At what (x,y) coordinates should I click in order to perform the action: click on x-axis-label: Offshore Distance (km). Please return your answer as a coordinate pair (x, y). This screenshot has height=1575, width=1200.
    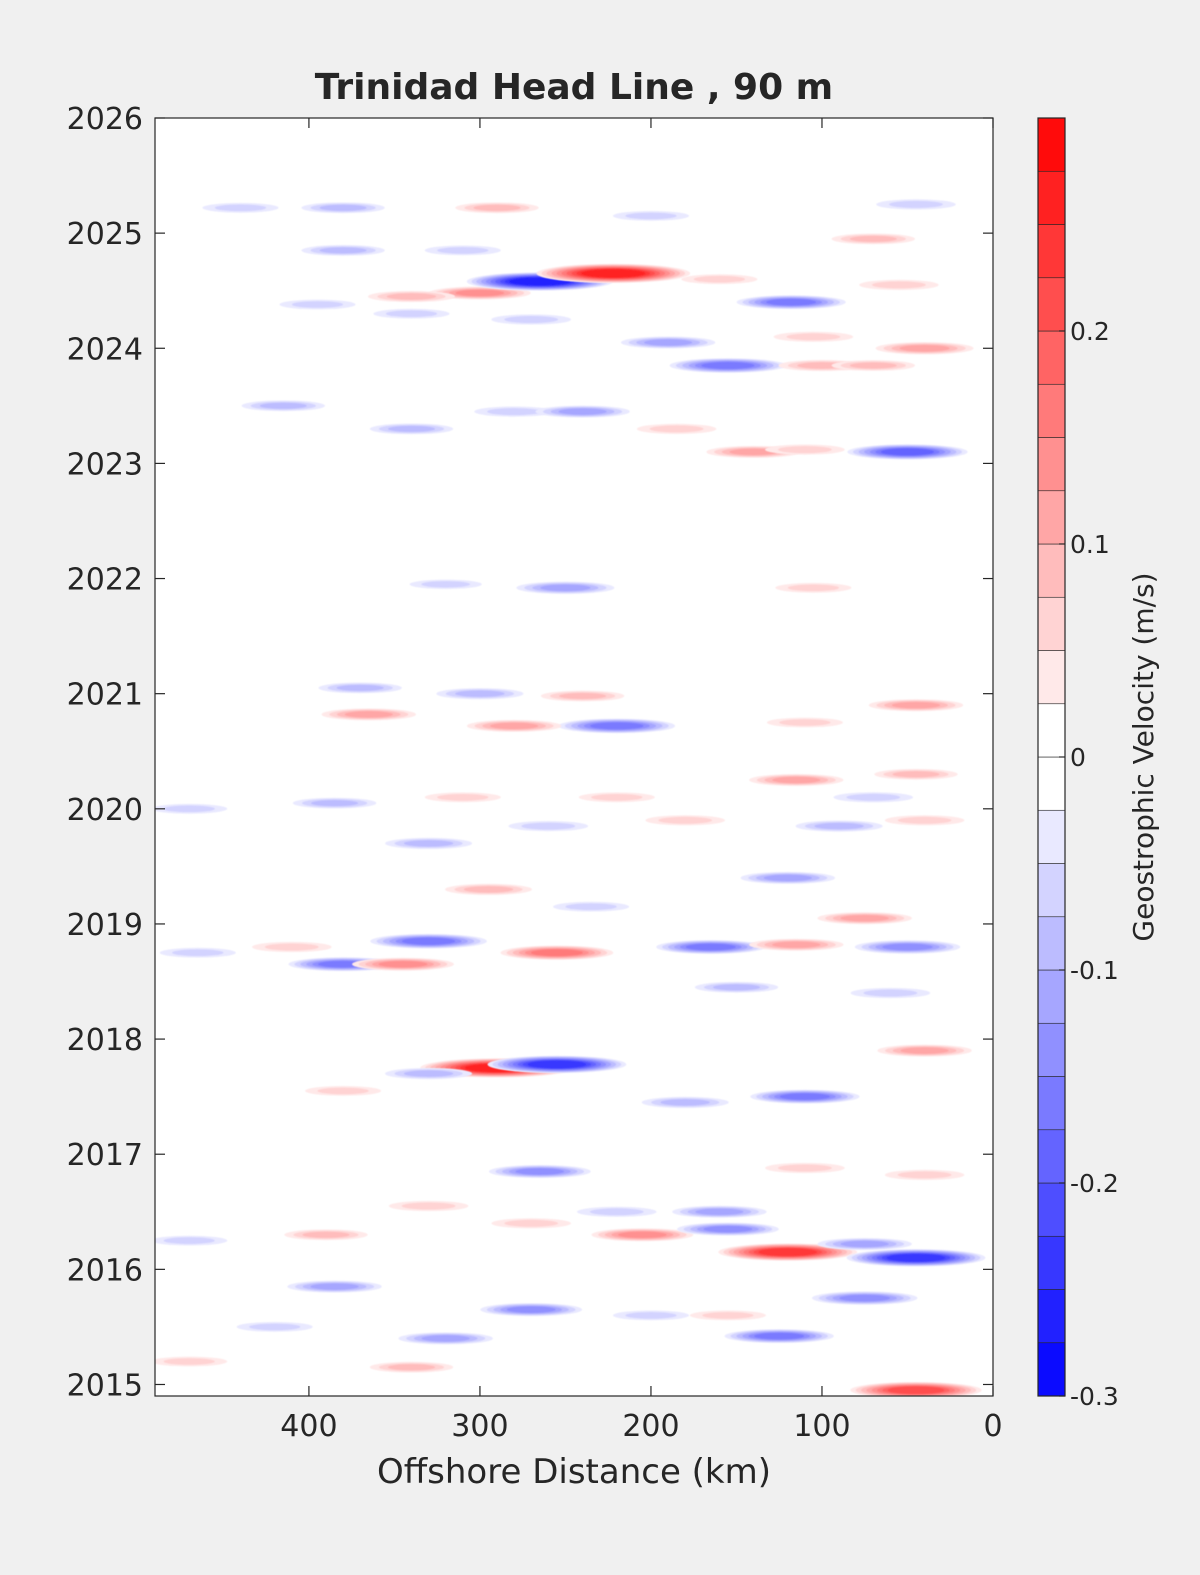
    Looking at the image, I should click on (574, 1472).